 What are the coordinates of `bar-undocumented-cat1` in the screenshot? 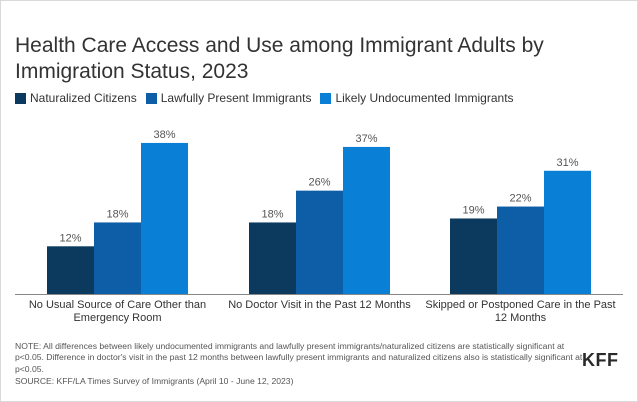 It's located at (164, 218).